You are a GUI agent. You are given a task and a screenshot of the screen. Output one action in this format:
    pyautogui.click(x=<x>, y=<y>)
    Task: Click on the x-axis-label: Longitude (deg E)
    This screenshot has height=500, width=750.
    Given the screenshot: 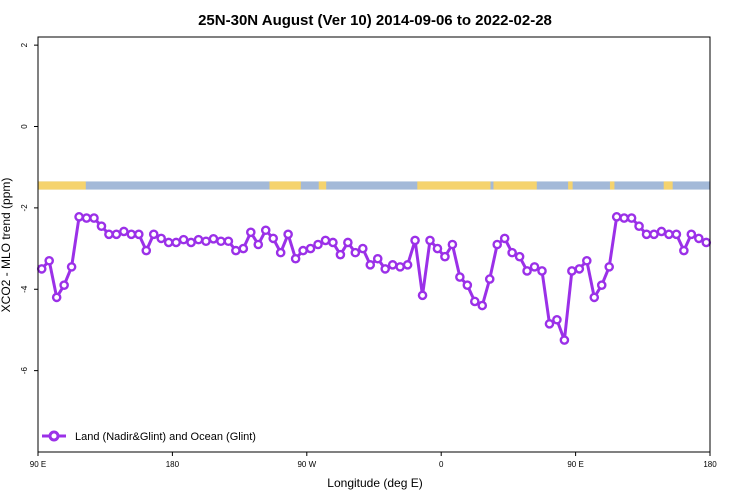 What is the action you would take?
    pyautogui.click(x=374, y=483)
    